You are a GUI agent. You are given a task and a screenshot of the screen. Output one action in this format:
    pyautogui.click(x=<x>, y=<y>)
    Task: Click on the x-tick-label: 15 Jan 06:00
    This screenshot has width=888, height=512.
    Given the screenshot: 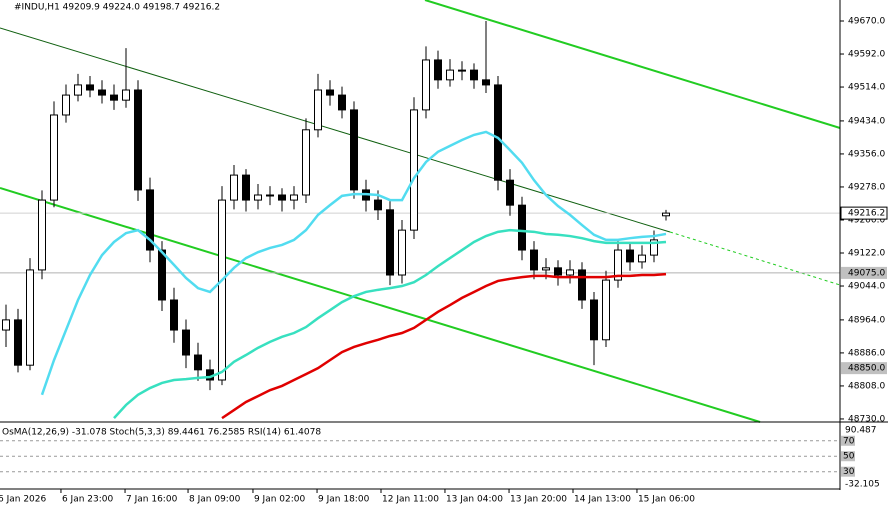 What is the action you would take?
    pyautogui.click(x=666, y=500)
    